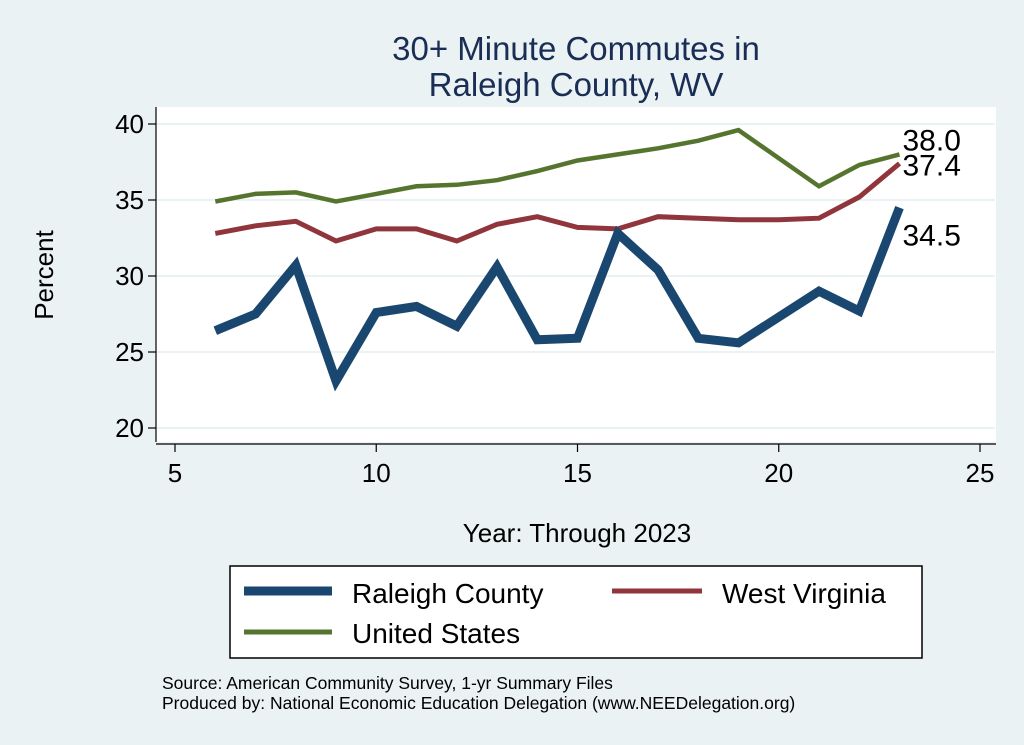  I want to click on legend-label-raleigh-county: Raleigh County, so click(447, 593).